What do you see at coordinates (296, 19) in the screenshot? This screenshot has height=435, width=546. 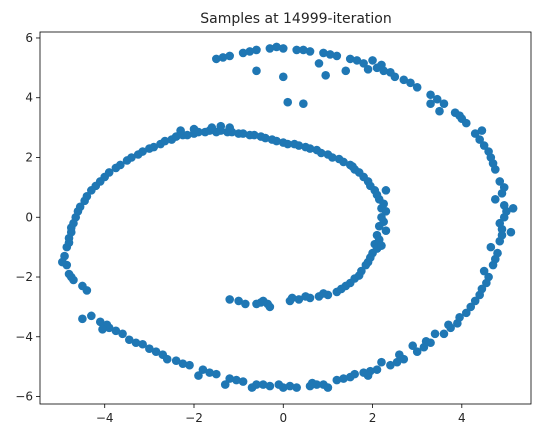 I see `chart-title: Samples at 14999-iteration` at bounding box center [296, 19].